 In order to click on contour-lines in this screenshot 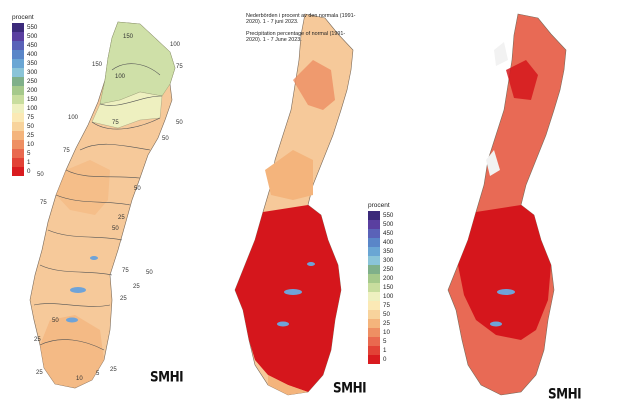, I will do `click(98, 207)`.